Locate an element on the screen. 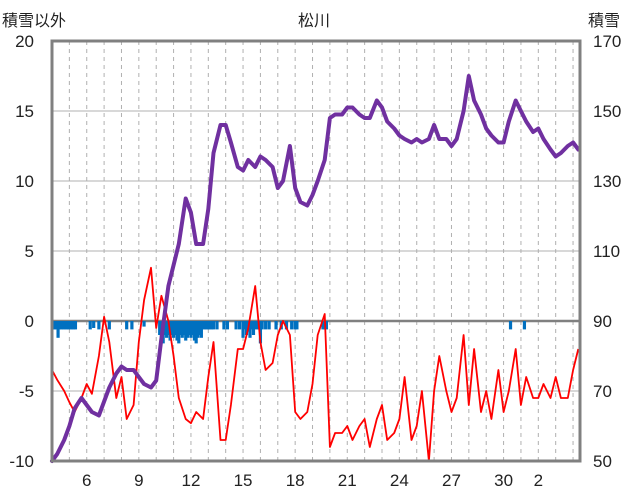 The image size is (636, 501). x-tick: 2 is located at coordinates (538, 480).